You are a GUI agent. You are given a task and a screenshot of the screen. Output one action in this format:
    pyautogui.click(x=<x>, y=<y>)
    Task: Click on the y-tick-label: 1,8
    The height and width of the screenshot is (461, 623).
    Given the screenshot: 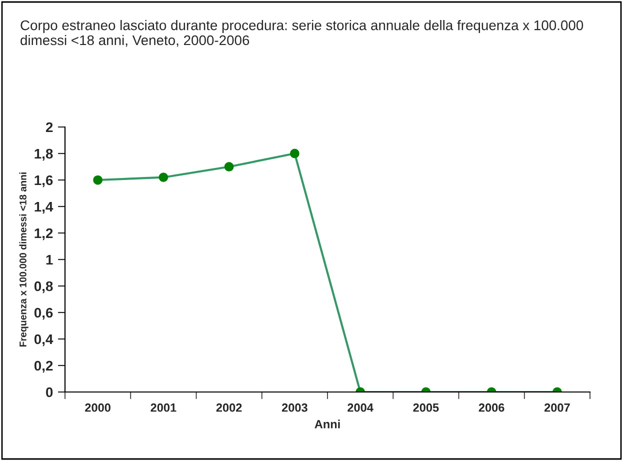 What is the action you would take?
    pyautogui.click(x=43, y=154)
    